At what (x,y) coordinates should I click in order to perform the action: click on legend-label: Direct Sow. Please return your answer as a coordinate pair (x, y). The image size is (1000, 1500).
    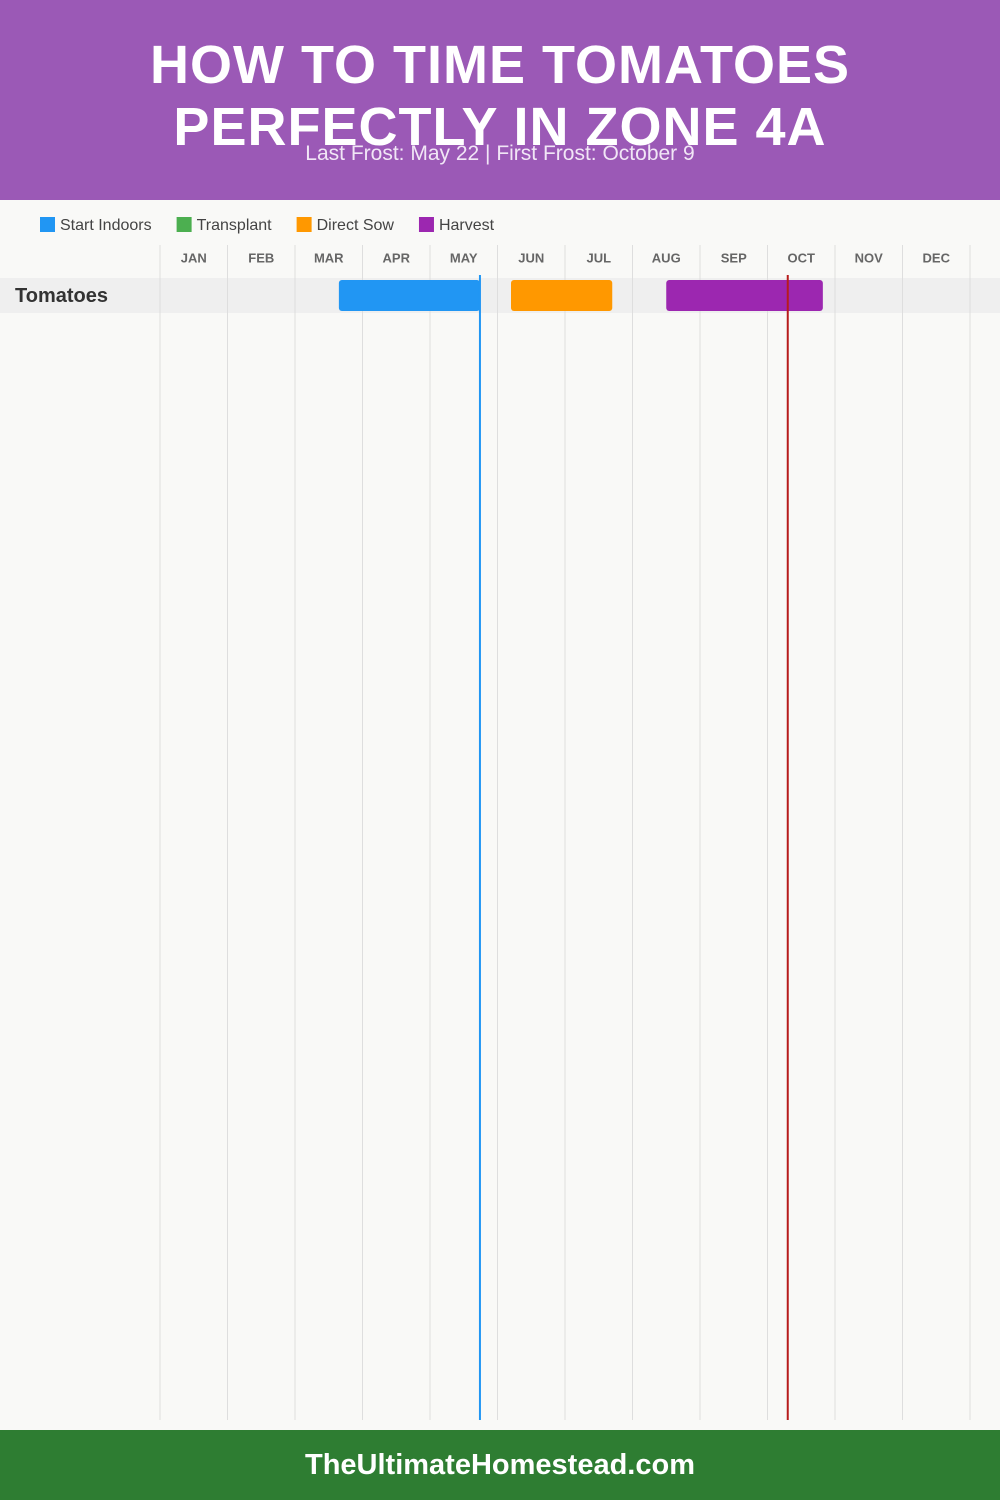
    Looking at the image, I should click on (356, 225).